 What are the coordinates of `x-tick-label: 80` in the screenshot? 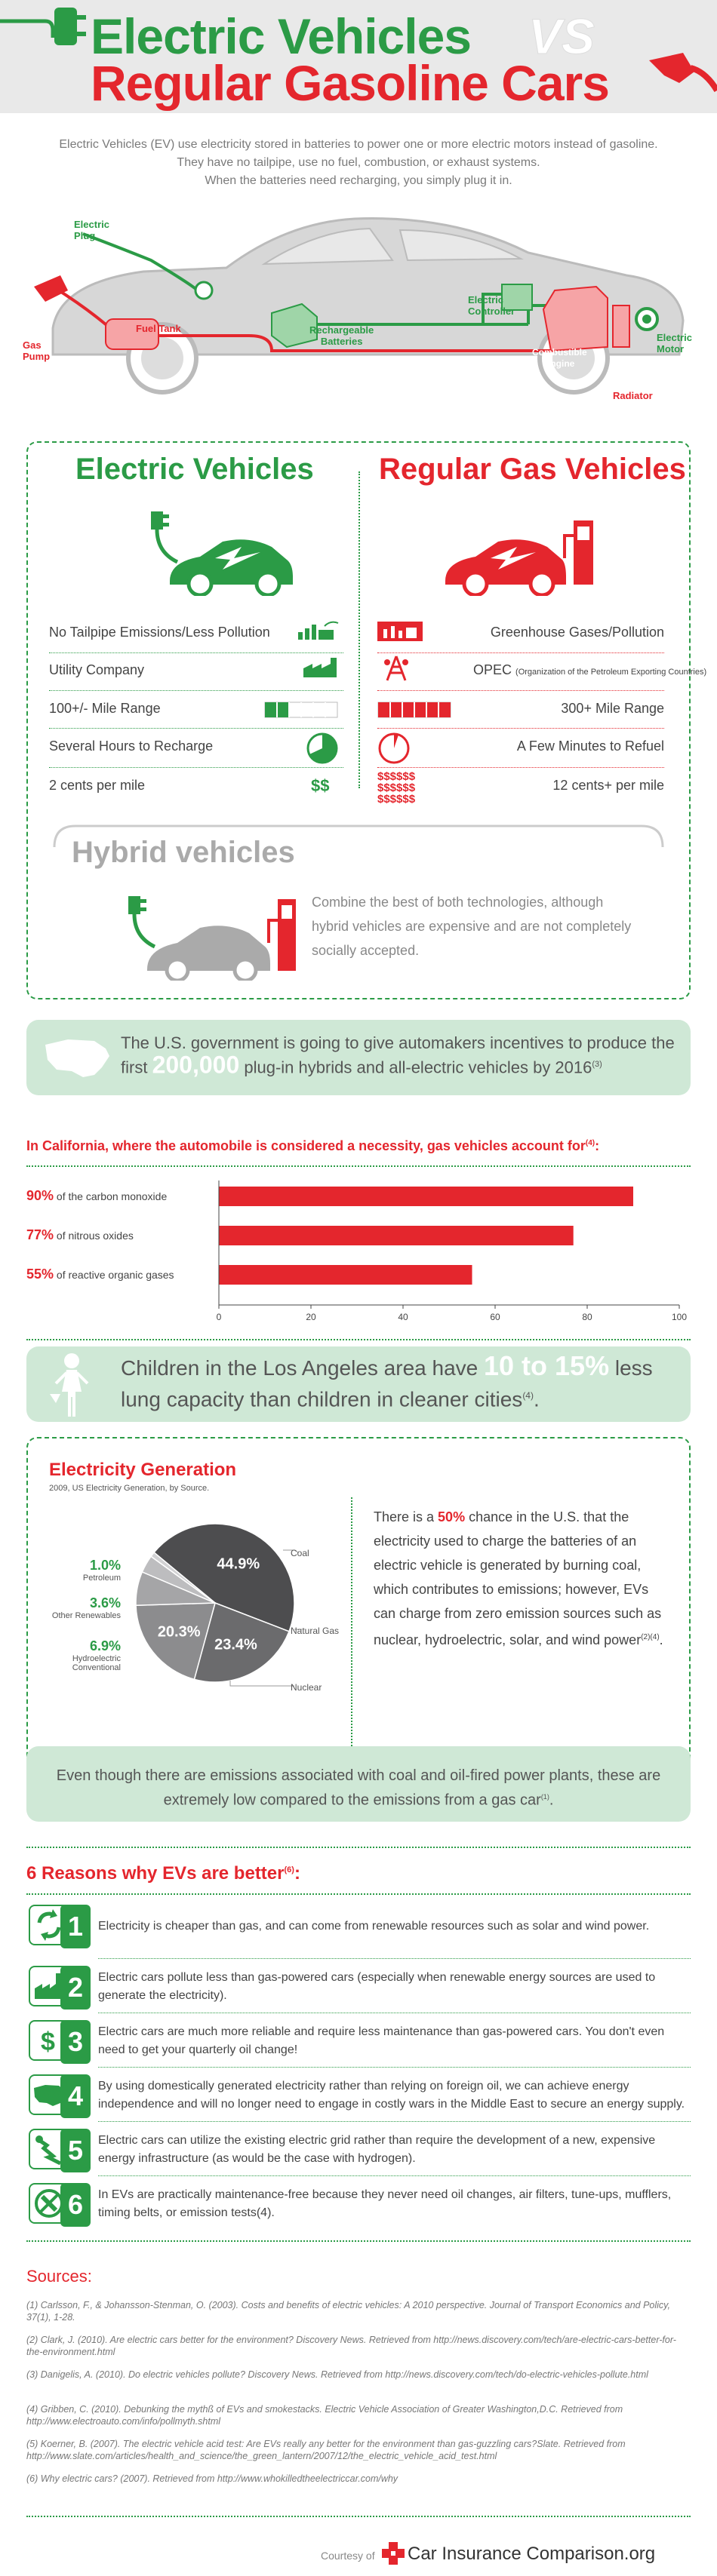 It's located at (587, 1317).